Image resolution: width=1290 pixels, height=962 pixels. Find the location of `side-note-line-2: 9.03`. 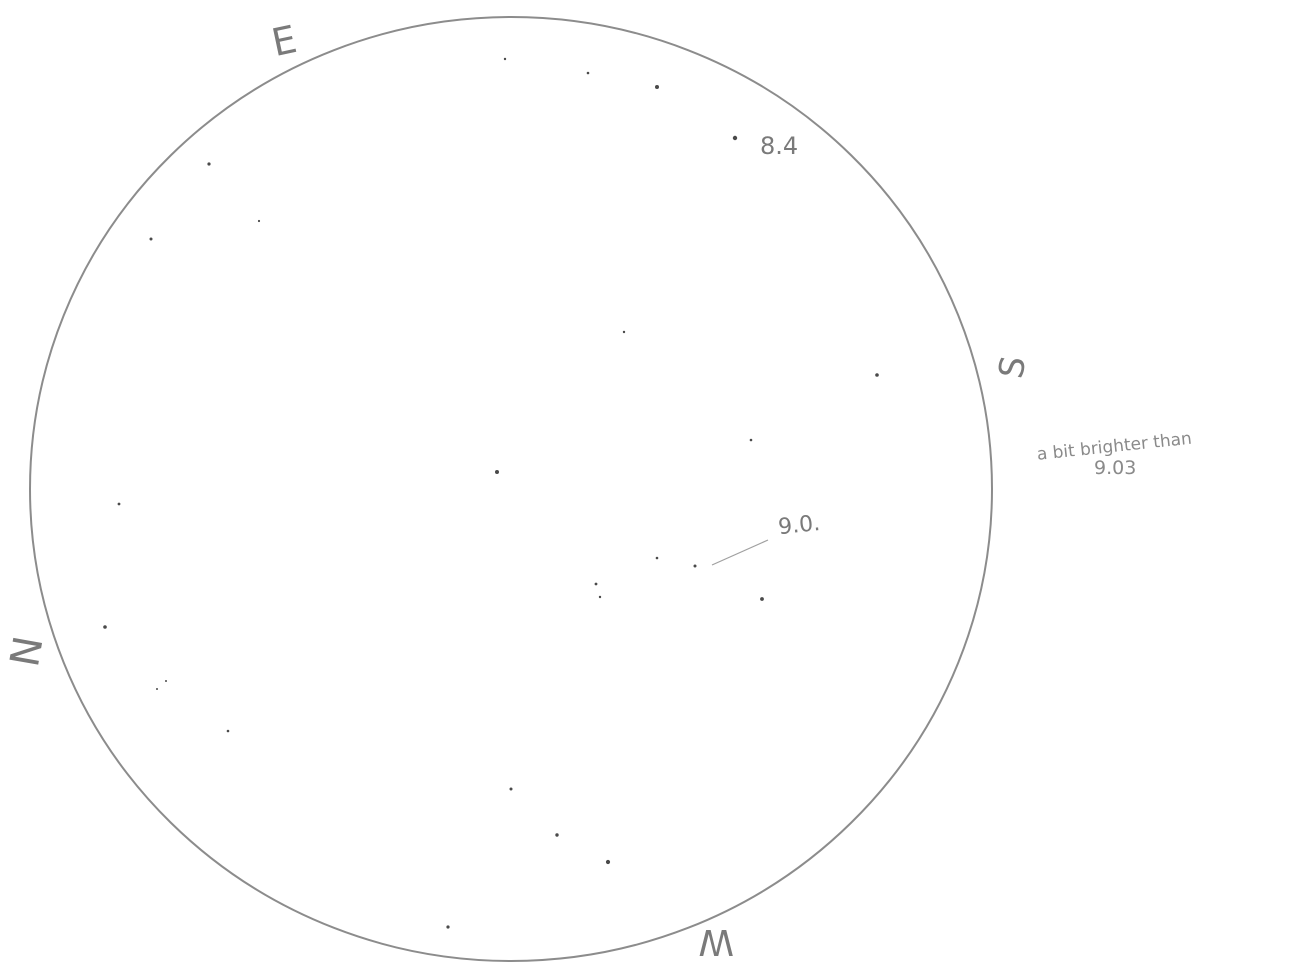

side-note-line-2: 9.03 is located at coordinates (1115, 468).